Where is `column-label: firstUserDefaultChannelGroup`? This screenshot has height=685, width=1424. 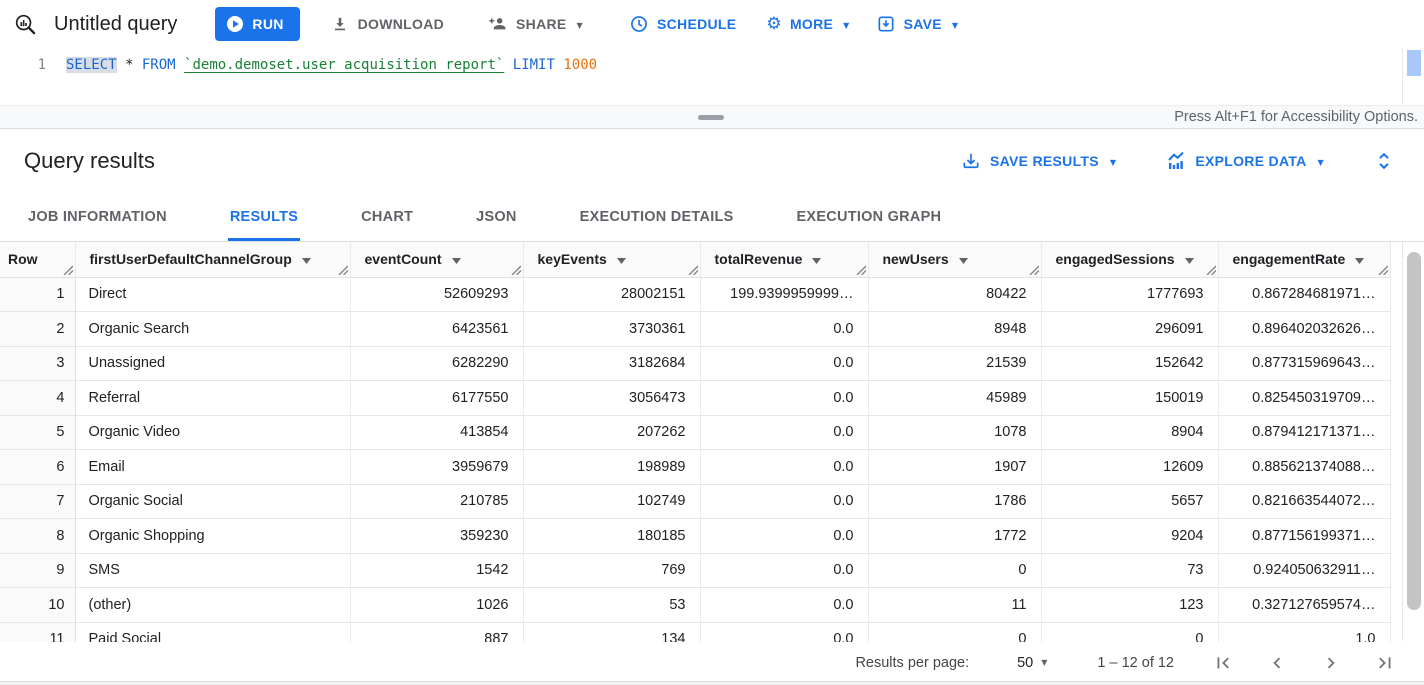 column-label: firstUserDefaultChannelGroup is located at coordinates (190, 259).